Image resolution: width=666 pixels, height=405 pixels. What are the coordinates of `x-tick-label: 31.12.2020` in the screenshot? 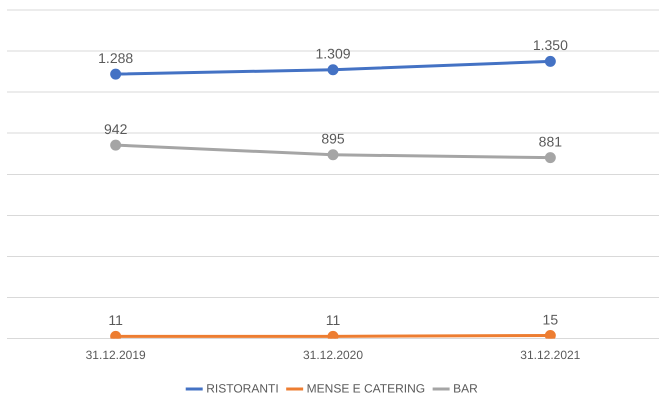 It's located at (333, 355).